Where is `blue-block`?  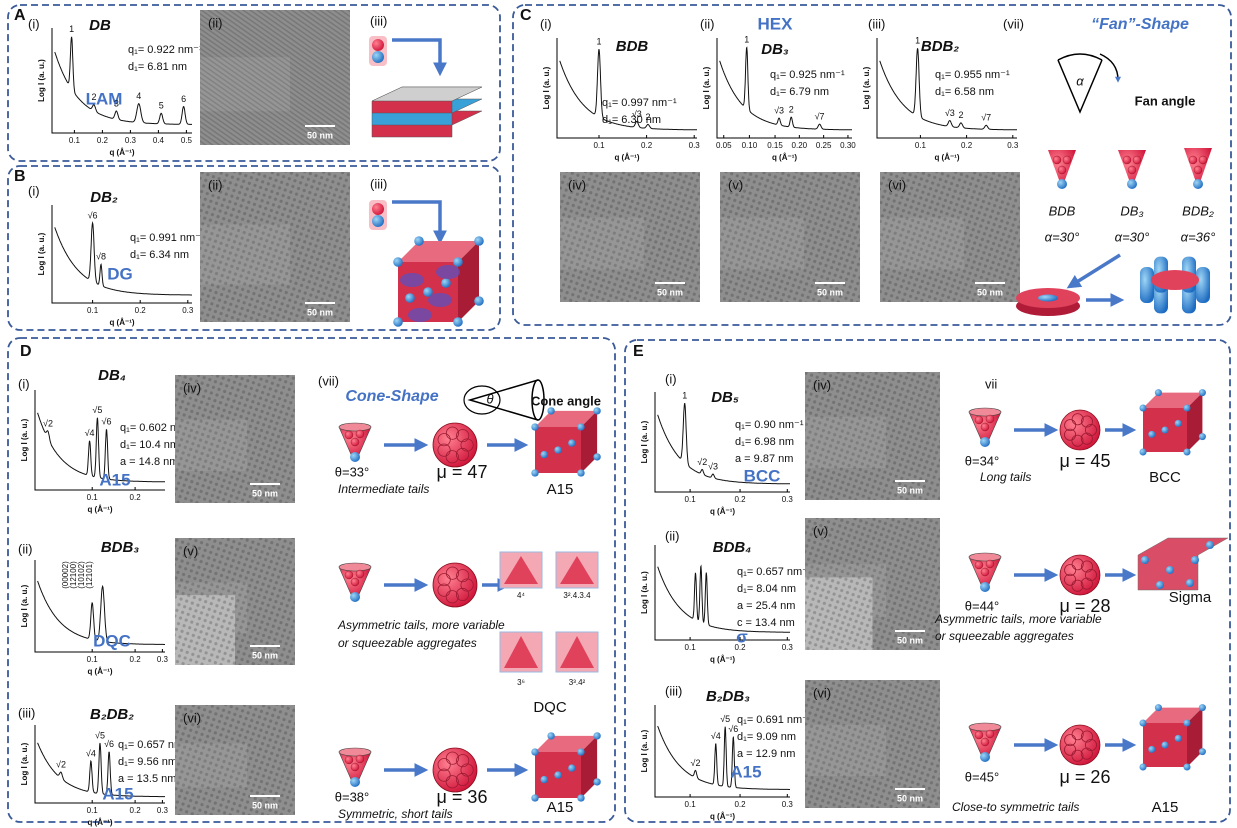 blue-block is located at coordinates (378, 221).